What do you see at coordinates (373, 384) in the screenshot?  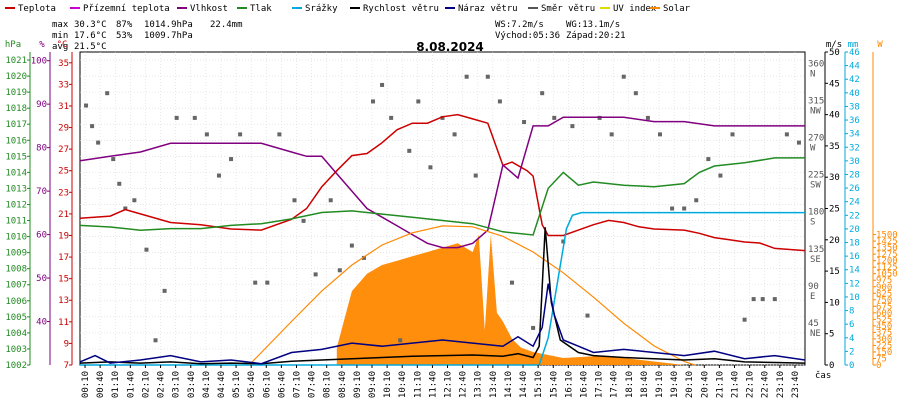 I see `x-tick-label: 09:40` at bounding box center [373, 384].